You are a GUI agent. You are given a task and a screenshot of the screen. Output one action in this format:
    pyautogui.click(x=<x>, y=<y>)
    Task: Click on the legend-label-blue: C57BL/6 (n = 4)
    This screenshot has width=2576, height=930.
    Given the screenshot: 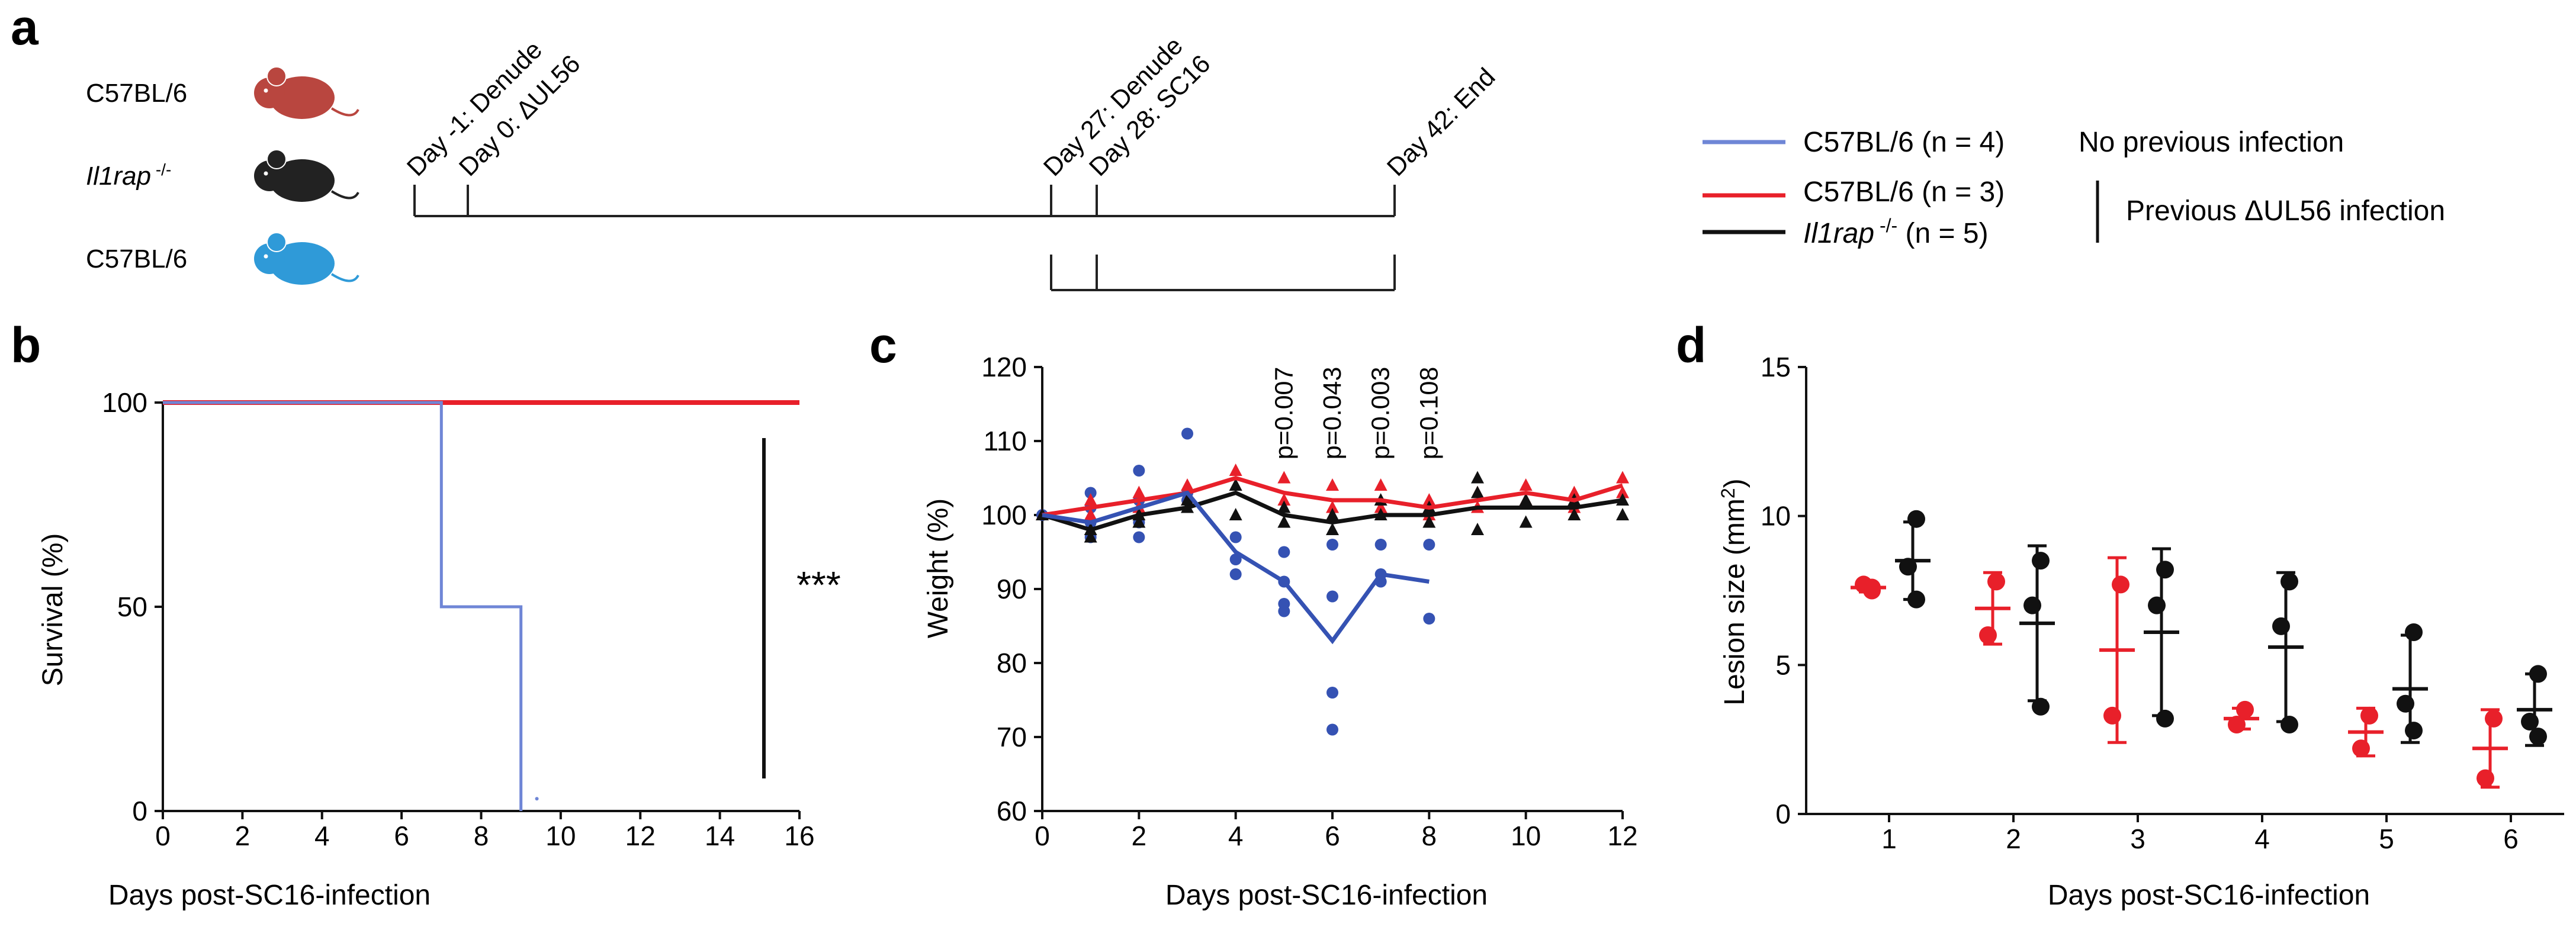 What is the action you would take?
    pyautogui.click(x=1904, y=142)
    